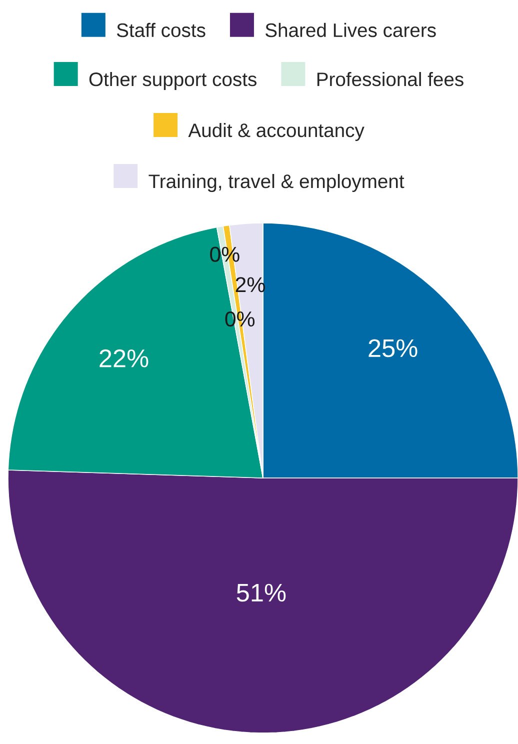 This screenshot has width=518, height=744. What do you see at coordinates (390, 79) in the screenshot?
I see `legend-label: Professional fees` at bounding box center [390, 79].